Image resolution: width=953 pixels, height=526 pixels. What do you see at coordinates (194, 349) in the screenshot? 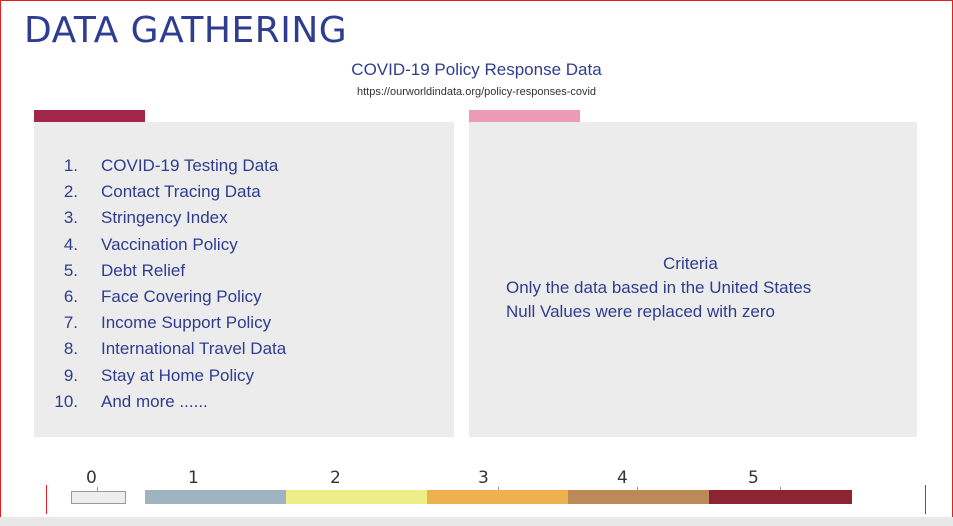
I see `list-item-text: International Travel Data` at bounding box center [194, 349].